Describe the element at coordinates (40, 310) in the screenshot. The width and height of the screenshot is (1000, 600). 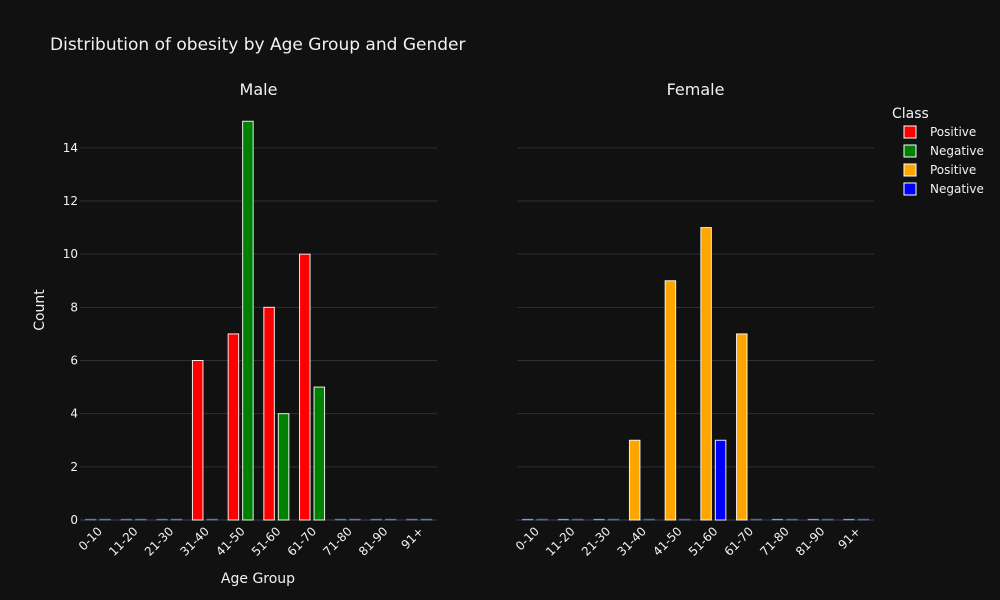
I see `y-axis-title: Count` at that location.